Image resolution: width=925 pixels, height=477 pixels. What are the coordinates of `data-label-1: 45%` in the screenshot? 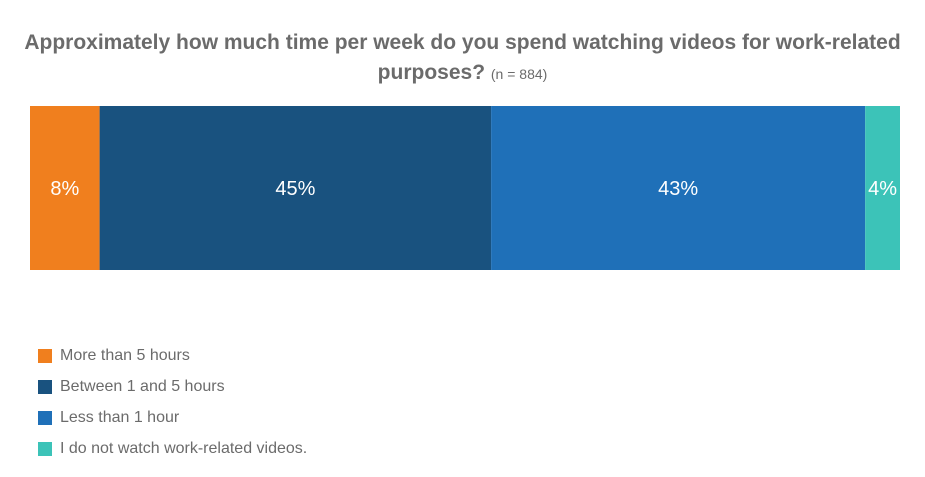 It's located at (295, 189).